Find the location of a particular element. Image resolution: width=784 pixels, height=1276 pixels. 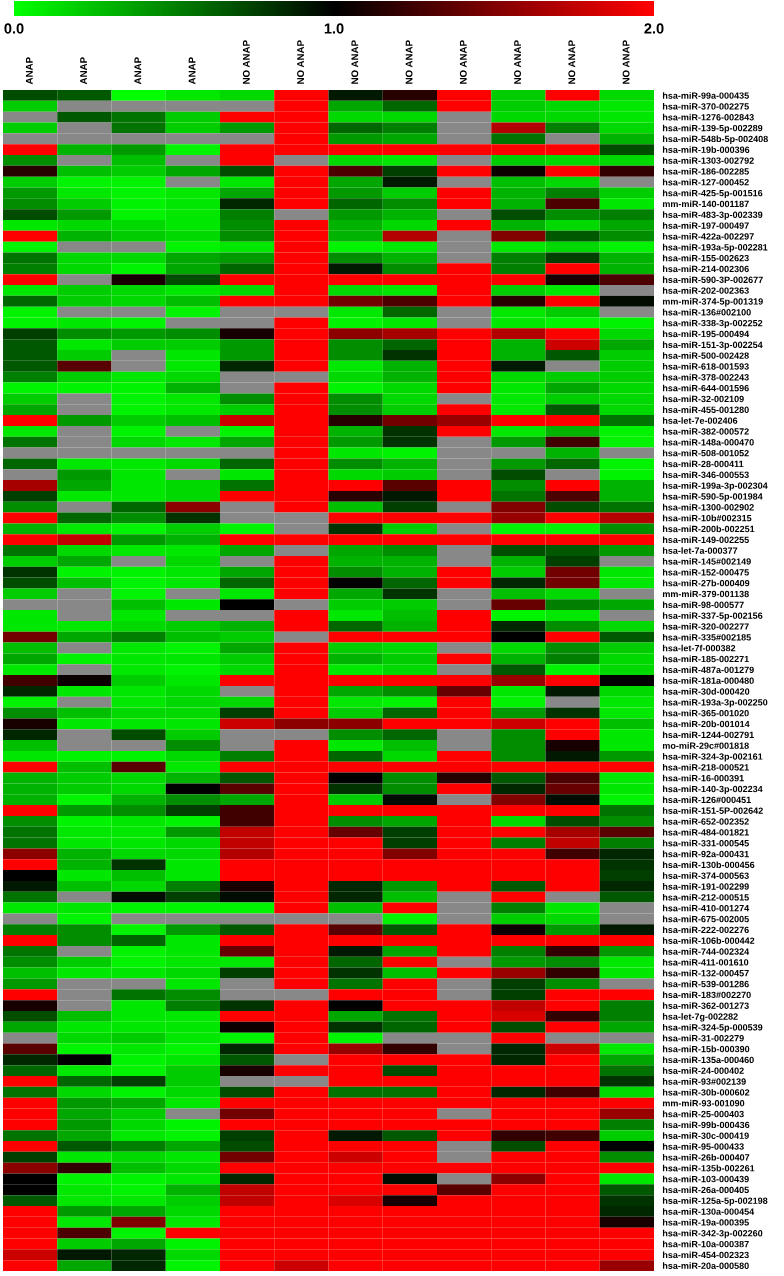

y-tick-label: hsa-miR-455-001280 is located at coordinates (705, 409).